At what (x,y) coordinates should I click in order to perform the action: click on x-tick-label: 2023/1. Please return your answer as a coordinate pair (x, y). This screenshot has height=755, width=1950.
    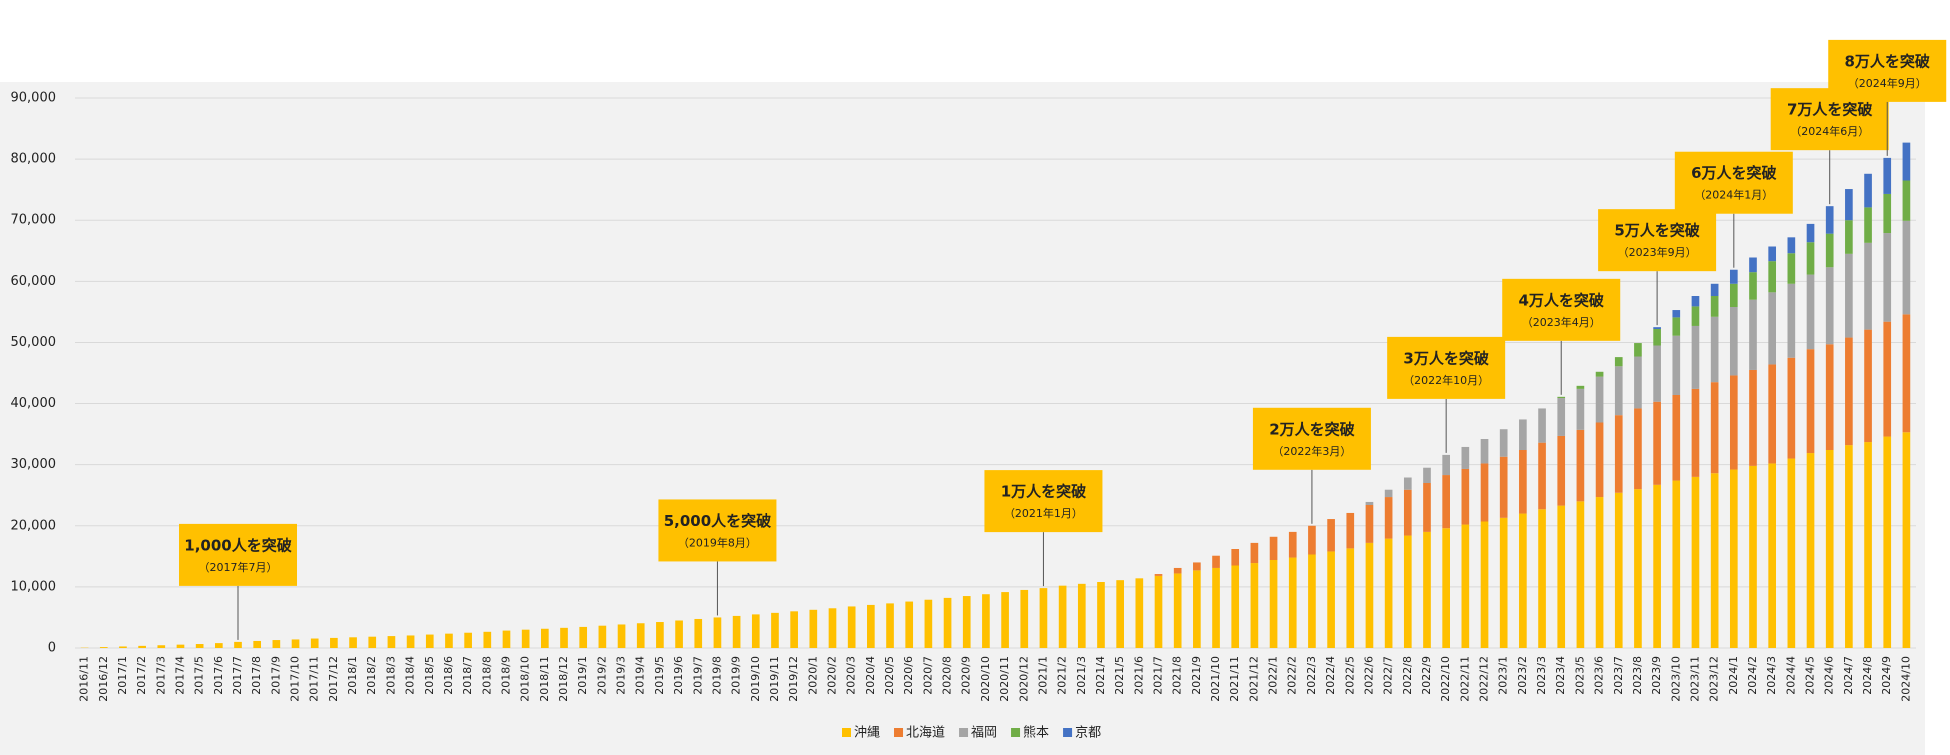
    Looking at the image, I should click on (1503, 675).